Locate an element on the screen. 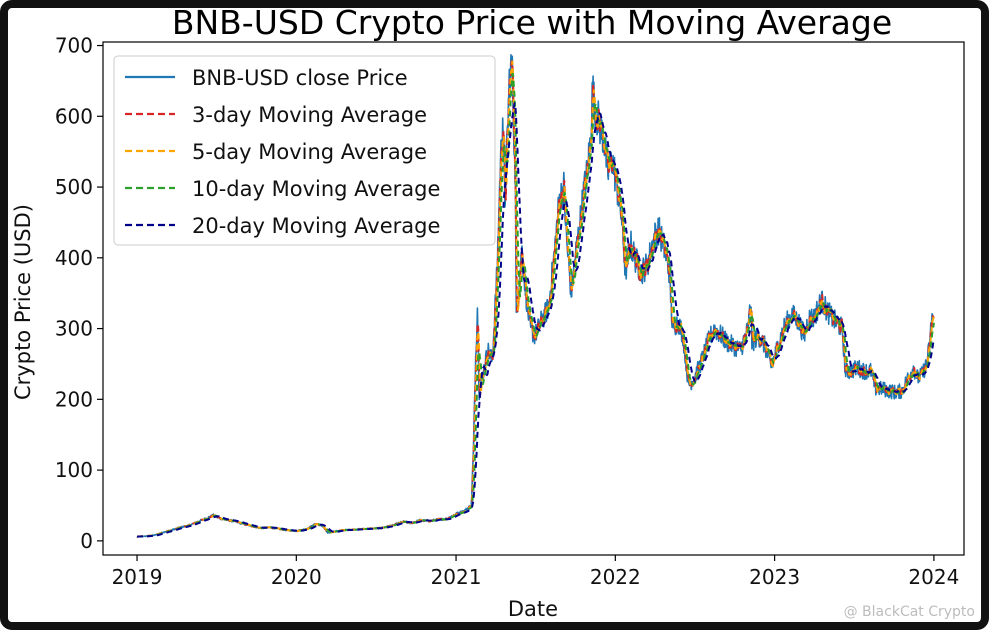  y-tick-label: 400 is located at coordinates (74, 258).